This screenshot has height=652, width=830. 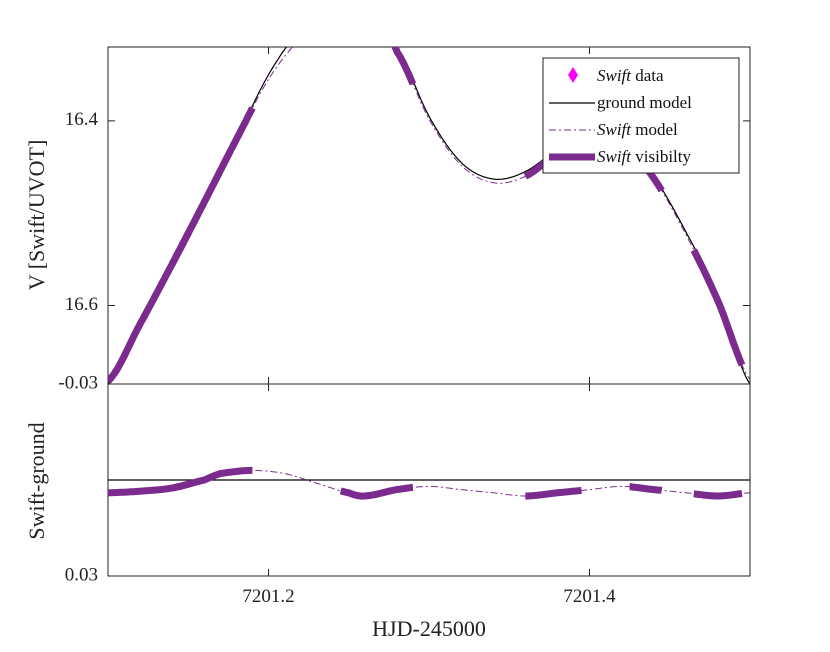 What do you see at coordinates (589, 596) in the screenshot?
I see `xtick-label-7201.4: 7201.4` at bounding box center [589, 596].